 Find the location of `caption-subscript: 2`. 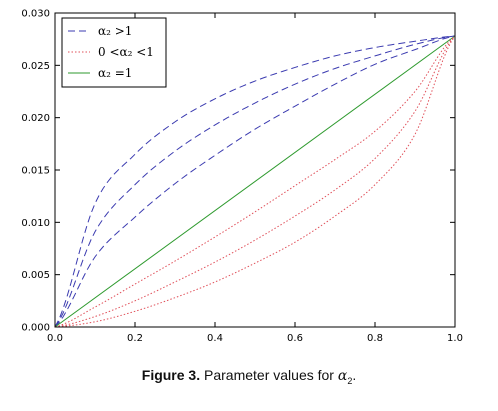

caption-subscript: 2 is located at coordinates (350, 380).